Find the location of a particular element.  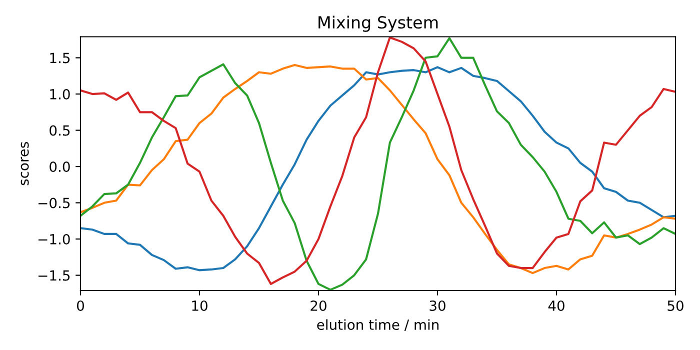

x-tick-label: 0 is located at coordinates (80, 305).